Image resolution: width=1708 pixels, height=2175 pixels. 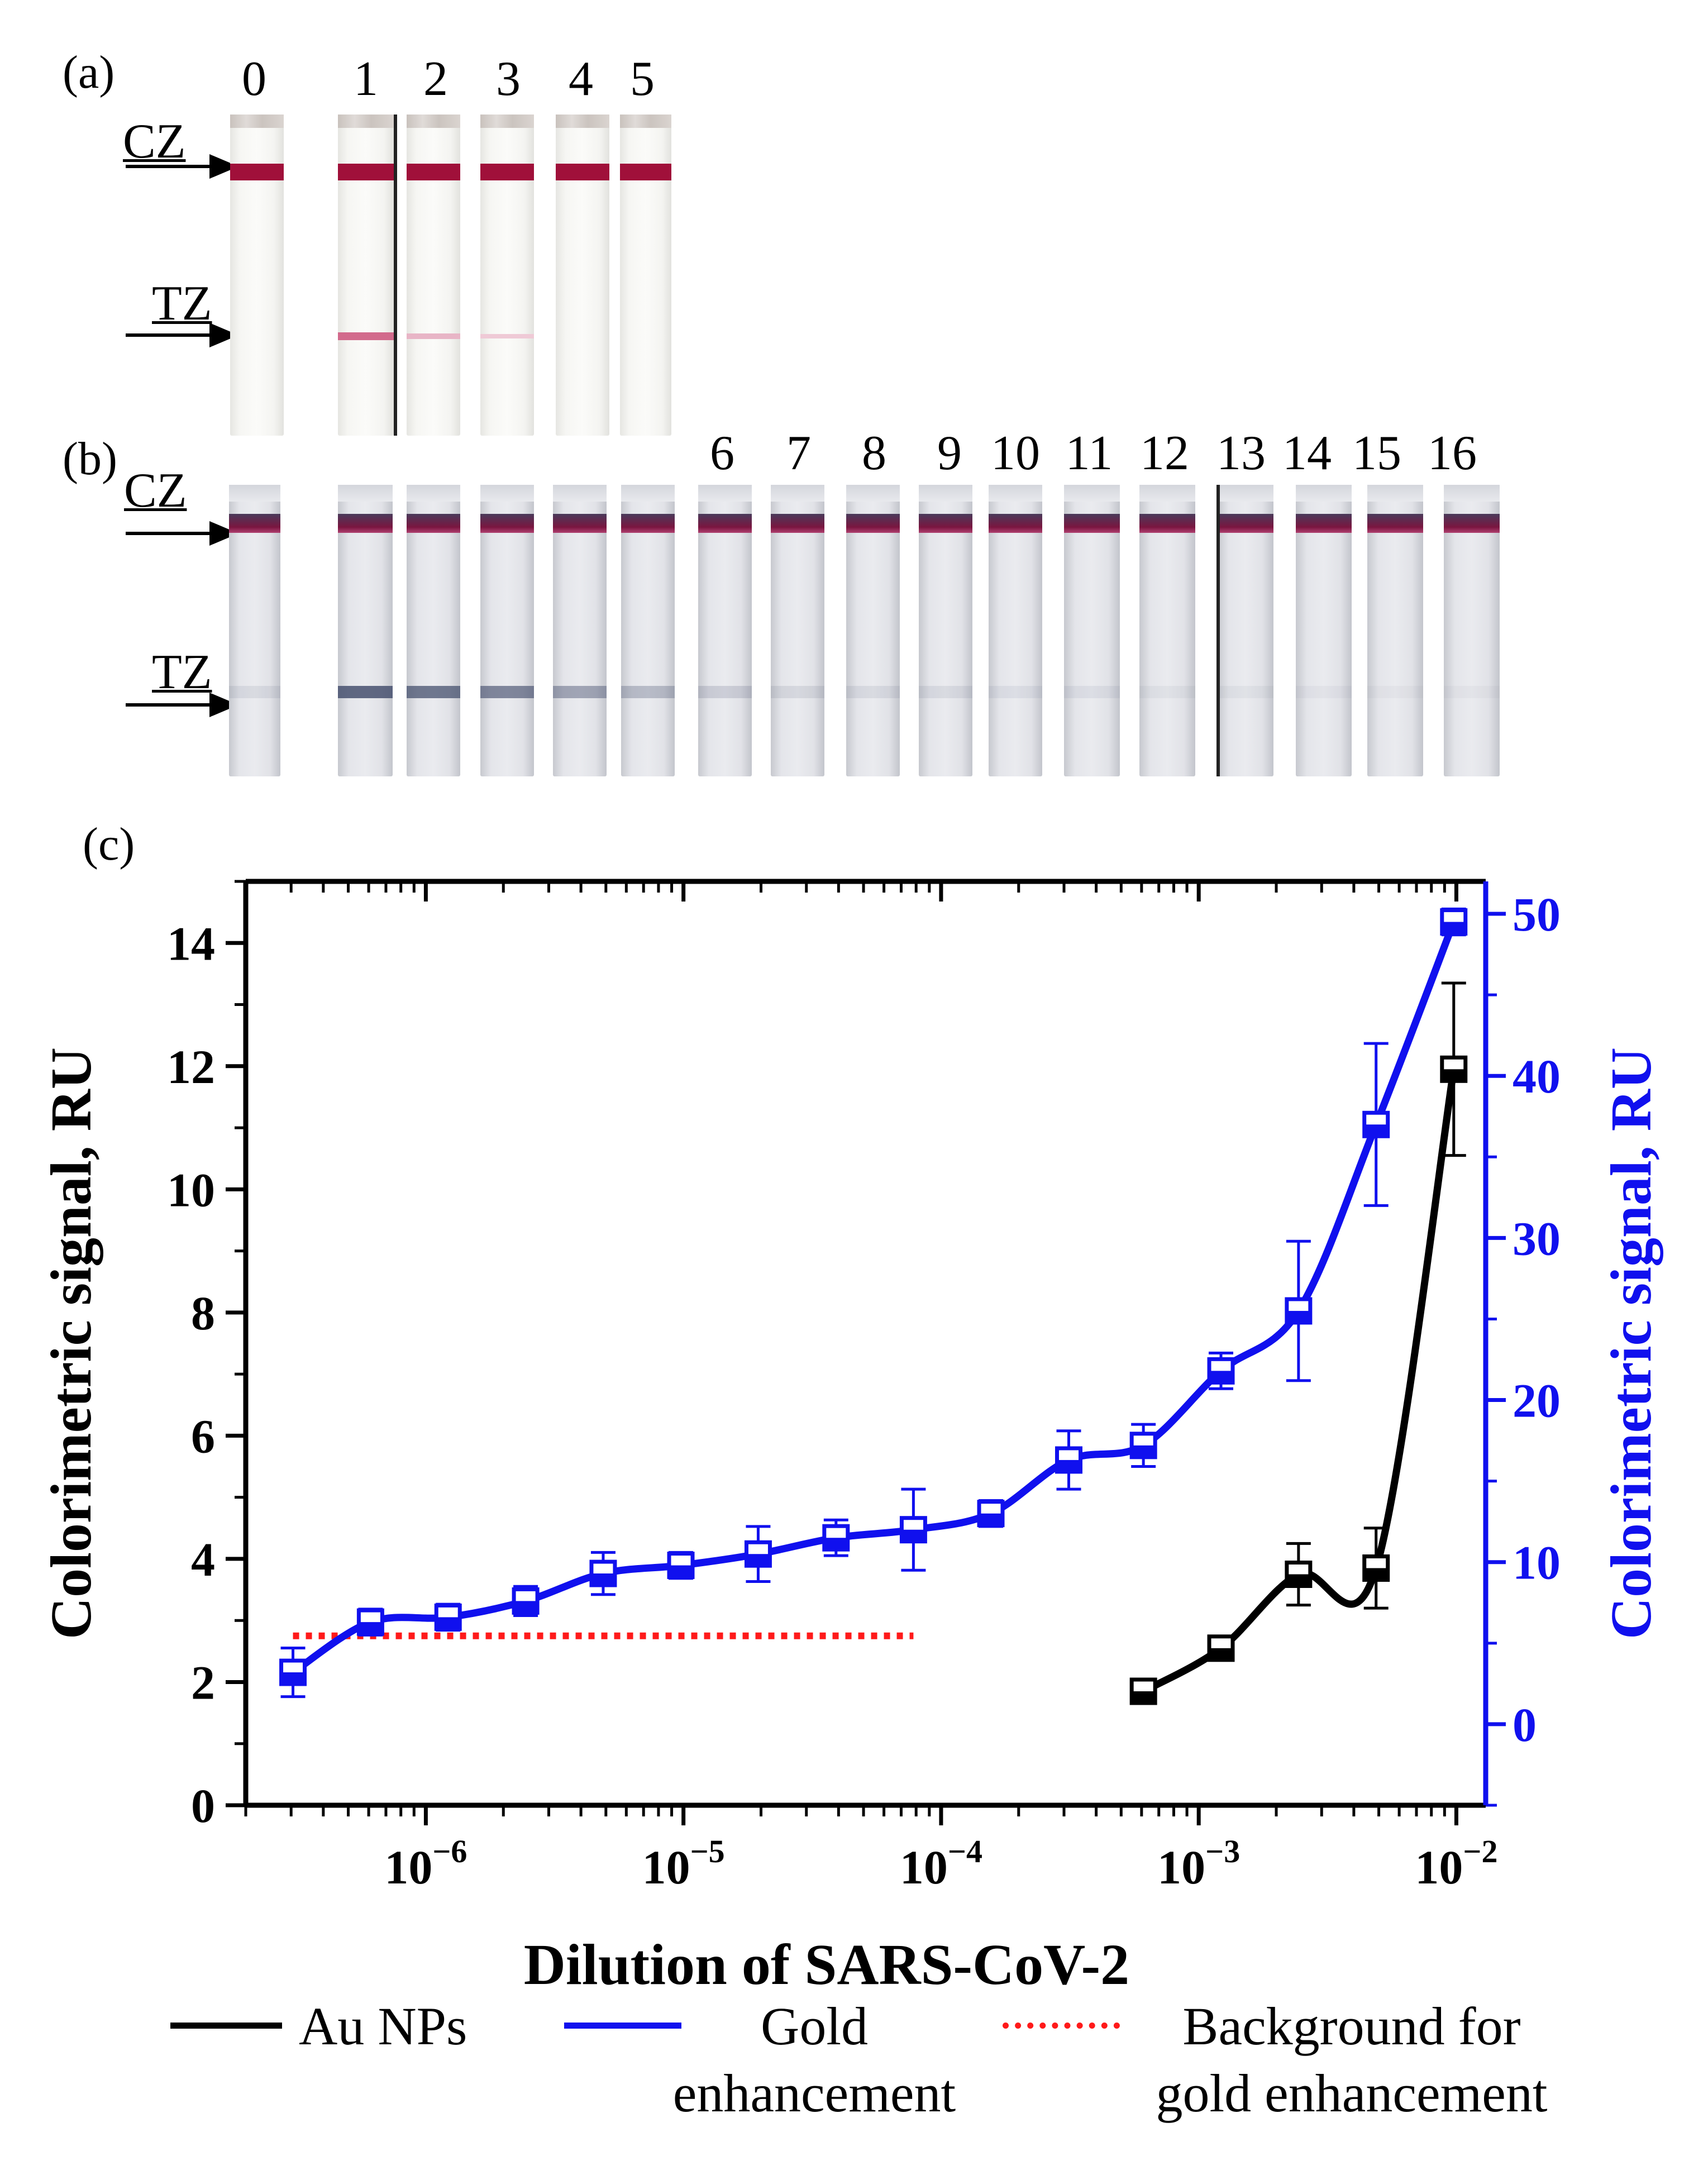 What do you see at coordinates (191, 943) in the screenshot?
I see `y-left-tick-label: 14` at bounding box center [191, 943].